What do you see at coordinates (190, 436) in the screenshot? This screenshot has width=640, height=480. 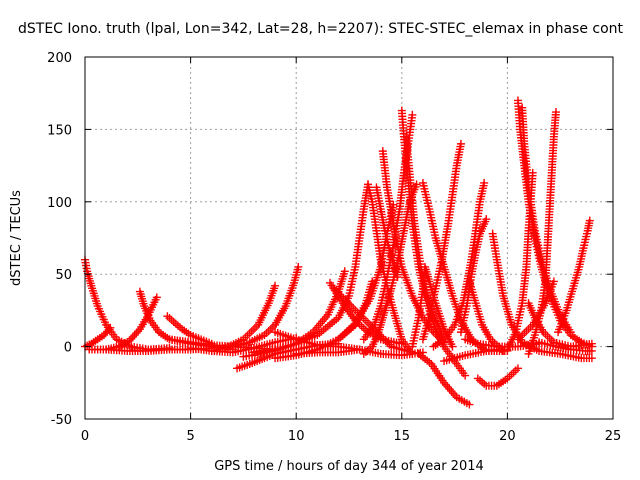 I see `x-tick-label: 5` at bounding box center [190, 436].